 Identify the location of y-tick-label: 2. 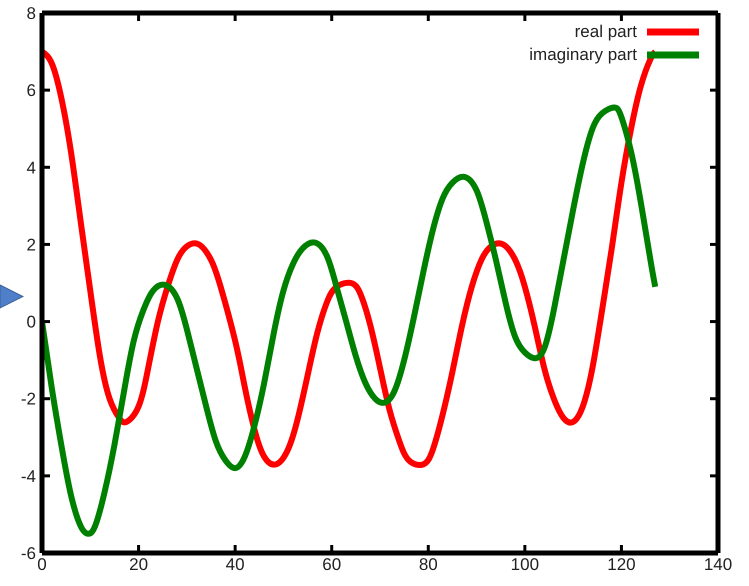
(31, 244).